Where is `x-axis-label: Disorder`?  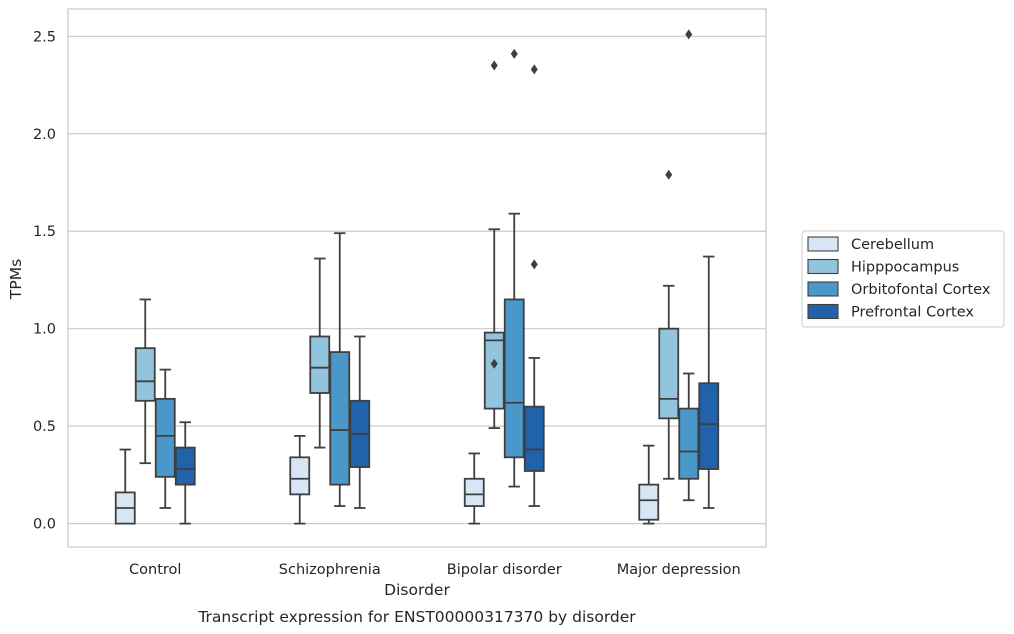
x-axis-label: Disorder is located at coordinates (417, 590).